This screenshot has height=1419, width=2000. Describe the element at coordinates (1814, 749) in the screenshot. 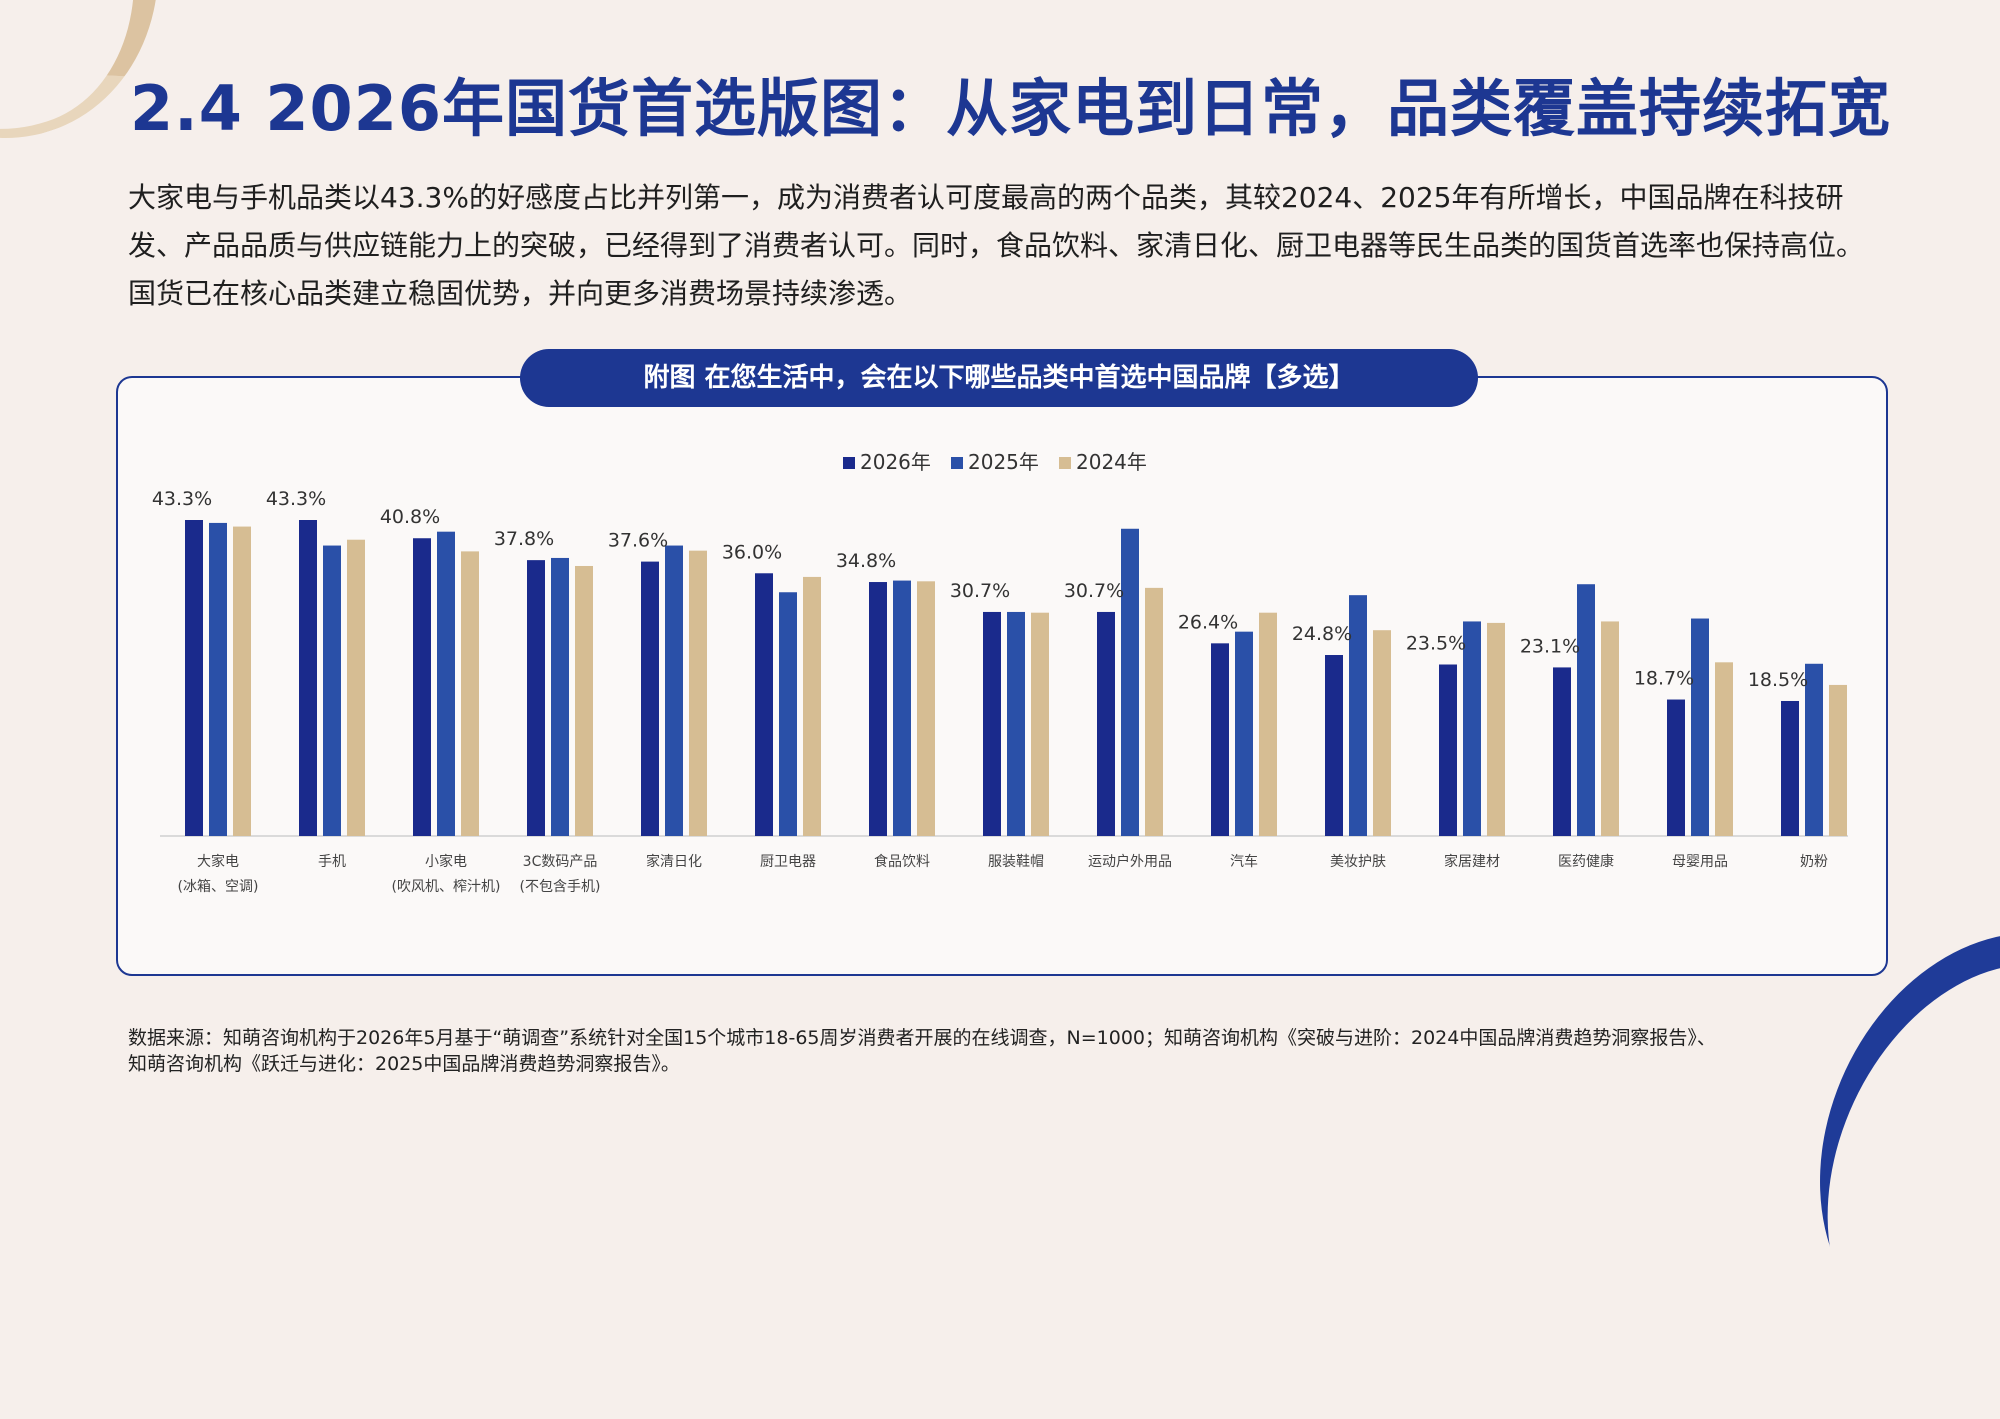

I see `bar-2025年-14` at that location.